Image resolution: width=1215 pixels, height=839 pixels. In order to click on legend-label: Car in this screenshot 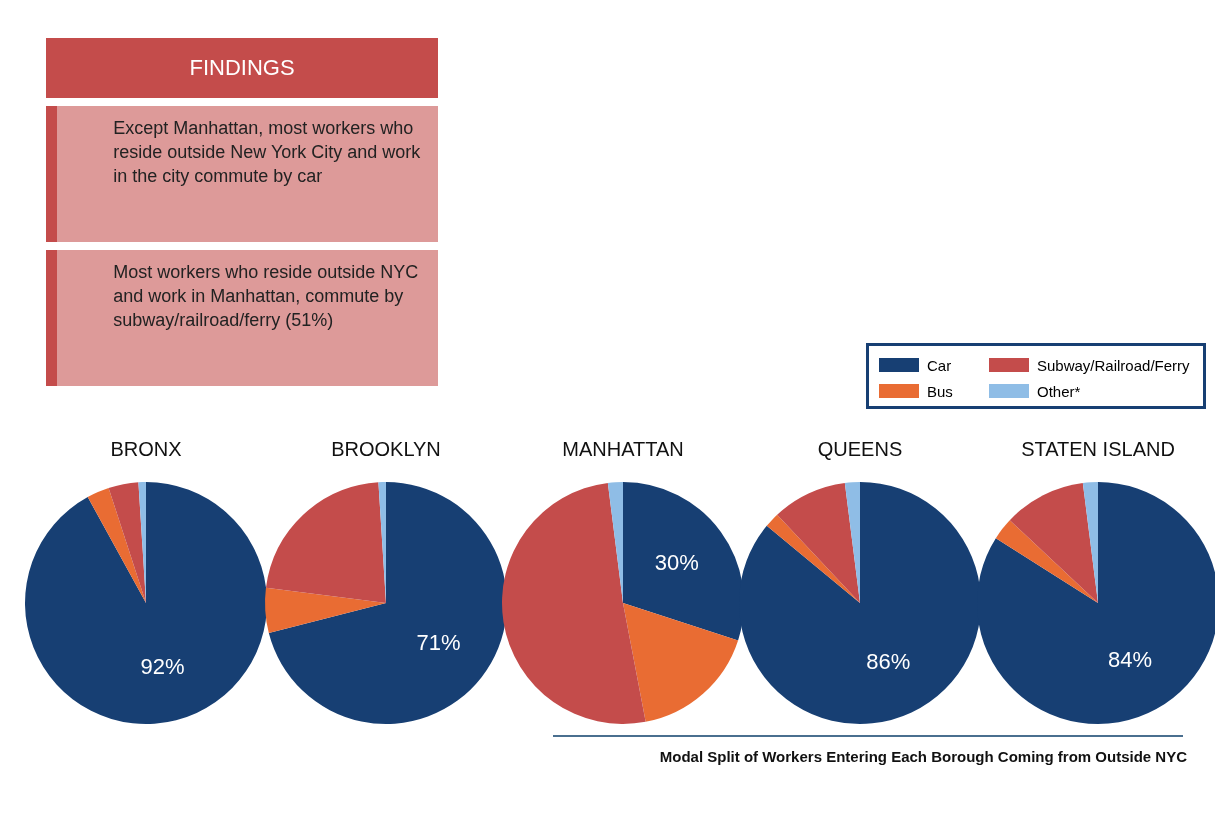, I will do `click(939, 365)`.